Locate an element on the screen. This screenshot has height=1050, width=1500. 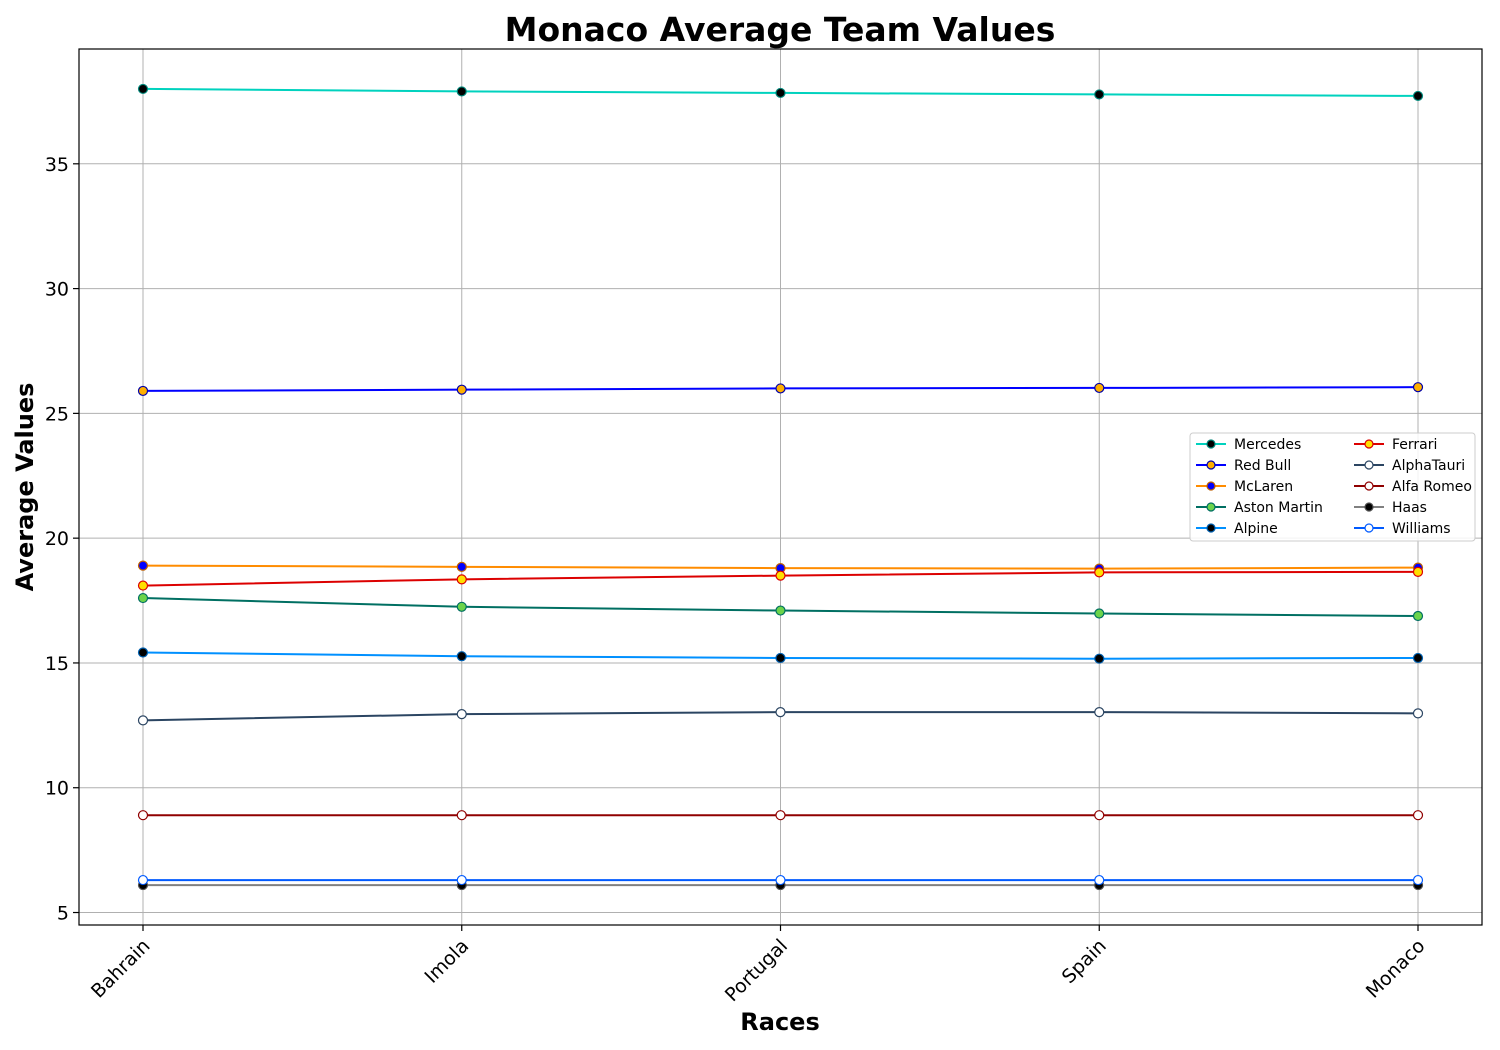
series-alphatauri is located at coordinates (780, 716).